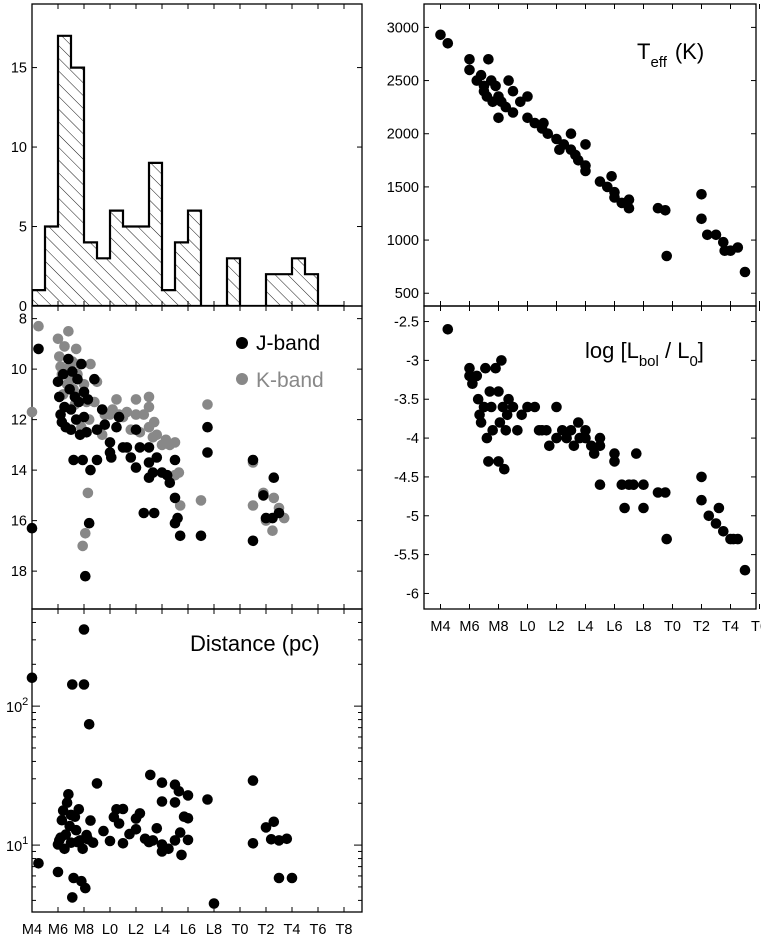 The height and width of the screenshot is (938, 761). Describe the element at coordinates (188, 170) in the screenshot. I see `histogram-layer` at that location.